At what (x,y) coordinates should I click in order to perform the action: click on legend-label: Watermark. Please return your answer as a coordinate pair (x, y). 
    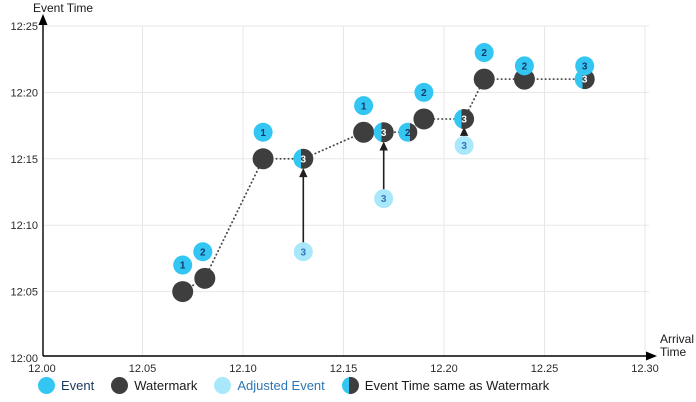
    Looking at the image, I should click on (166, 385).